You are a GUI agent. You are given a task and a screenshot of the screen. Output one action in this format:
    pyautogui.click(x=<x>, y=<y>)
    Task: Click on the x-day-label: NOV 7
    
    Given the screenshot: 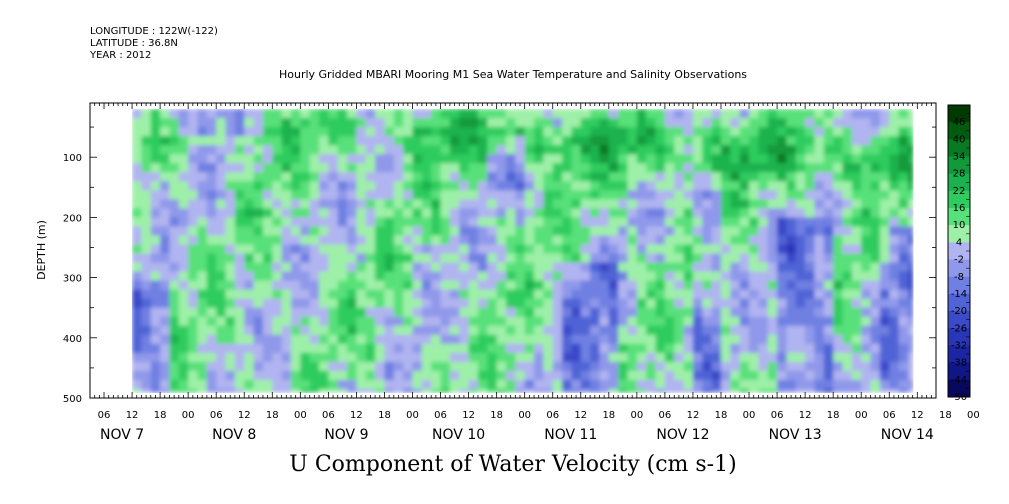 What is the action you would take?
    pyautogui.click(x=122, y=435)
    